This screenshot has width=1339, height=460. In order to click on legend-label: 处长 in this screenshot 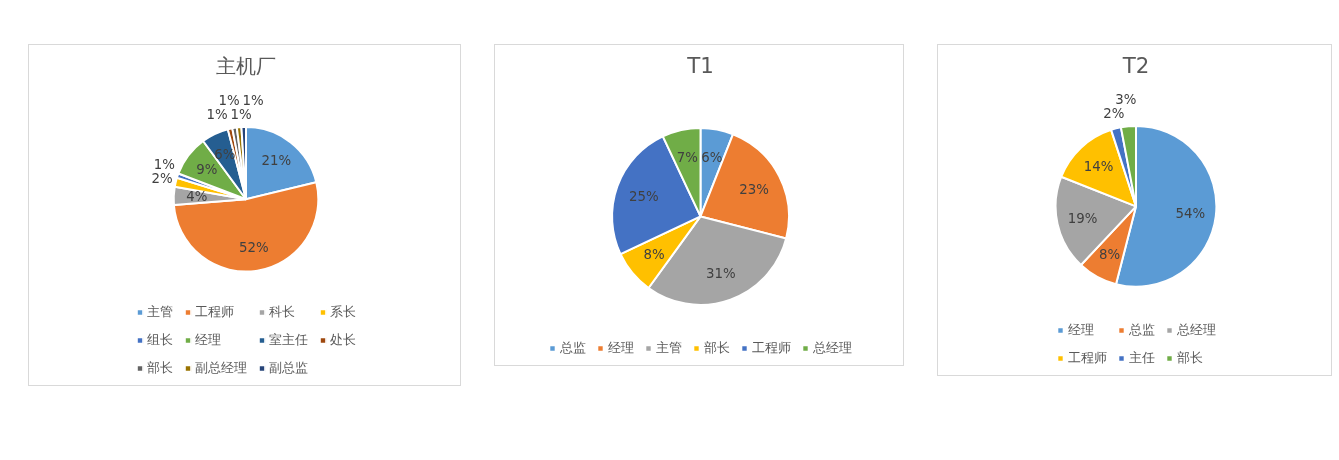, I will do `click(343, 340)`.